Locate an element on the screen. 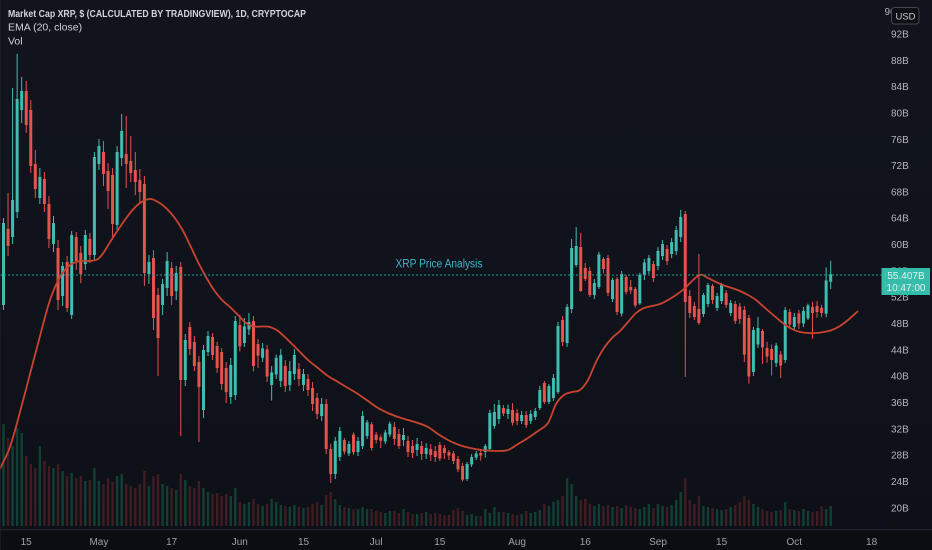  svg-text: 32B is located at coordinates (900, 429).